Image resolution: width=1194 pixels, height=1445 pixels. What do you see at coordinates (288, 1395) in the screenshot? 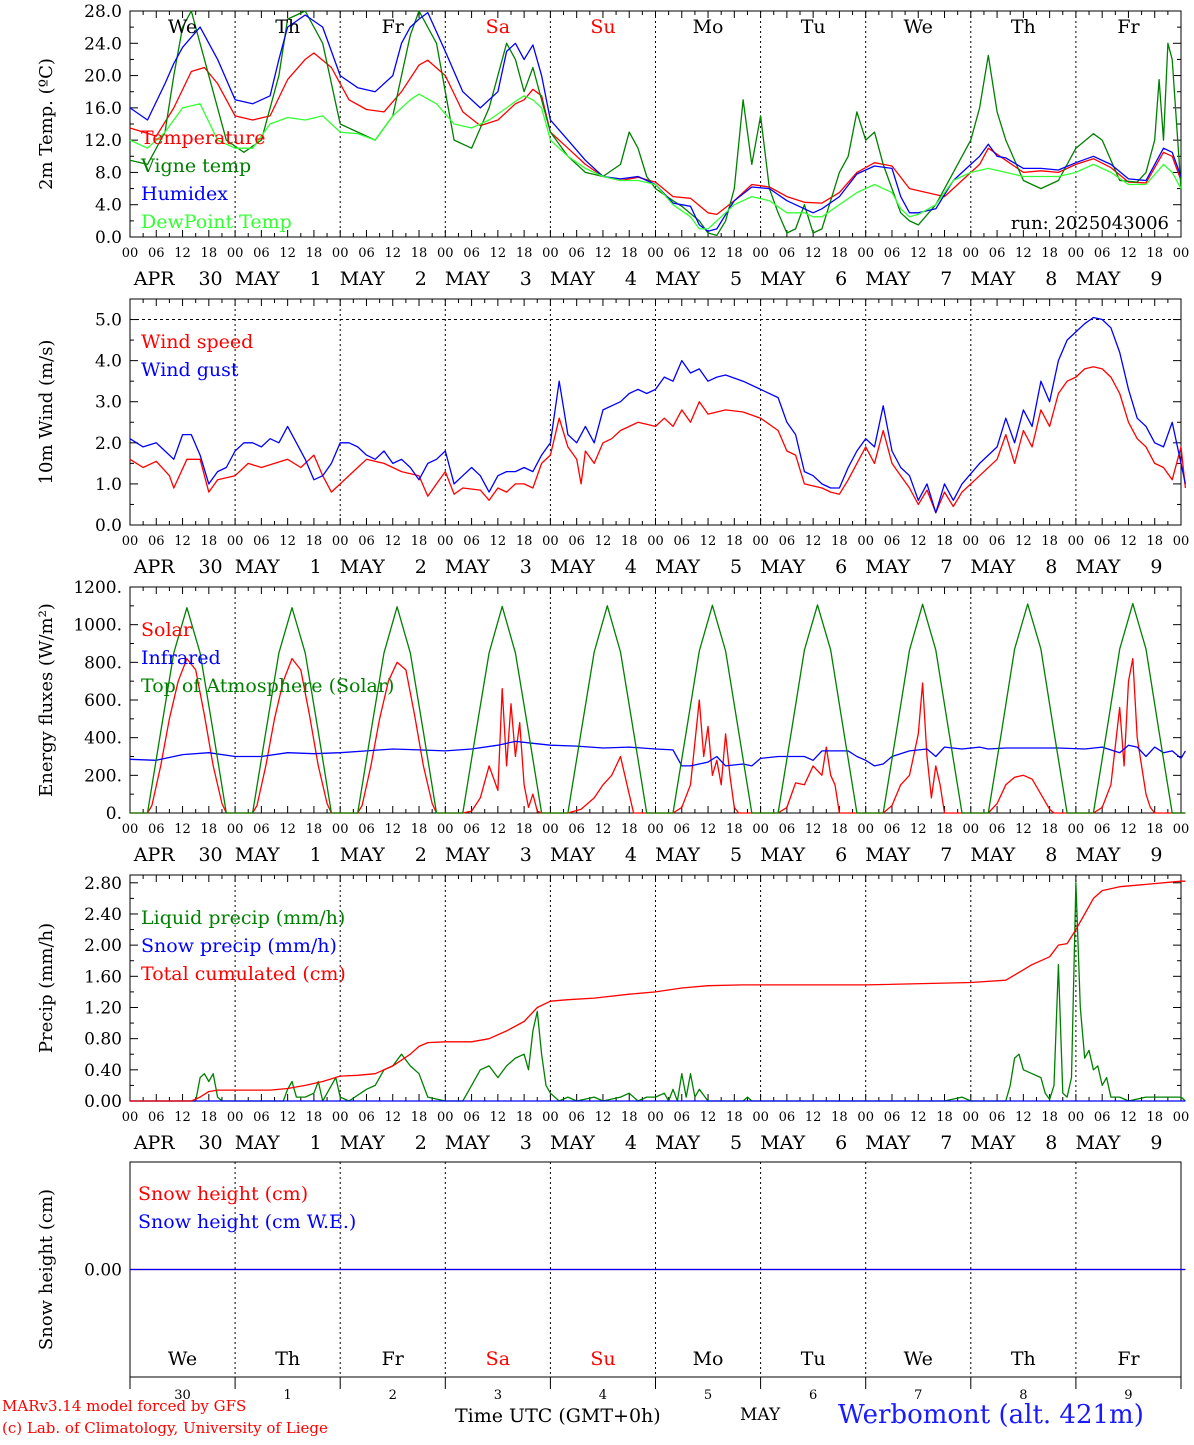
I see `day-number-label: 1` at bounding box center [288, 1395].